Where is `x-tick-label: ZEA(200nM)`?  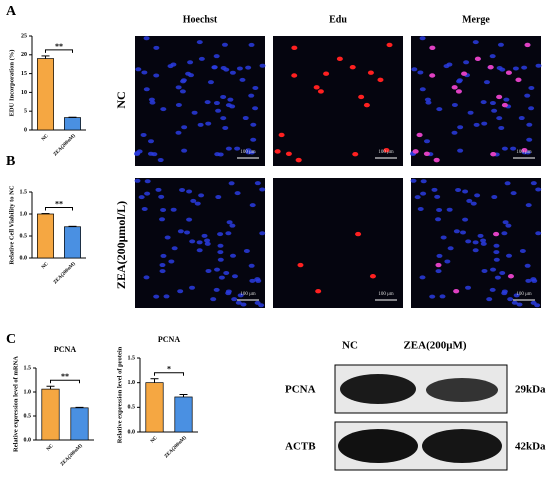
x-tick-label: ZEA(200nM) is located at coordinates (176, 447).